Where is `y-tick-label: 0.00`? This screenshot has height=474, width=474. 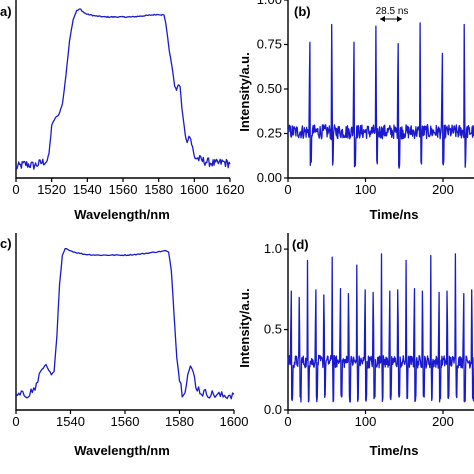 y-tick-label: 0.00 is located at coordinates (269, 177).